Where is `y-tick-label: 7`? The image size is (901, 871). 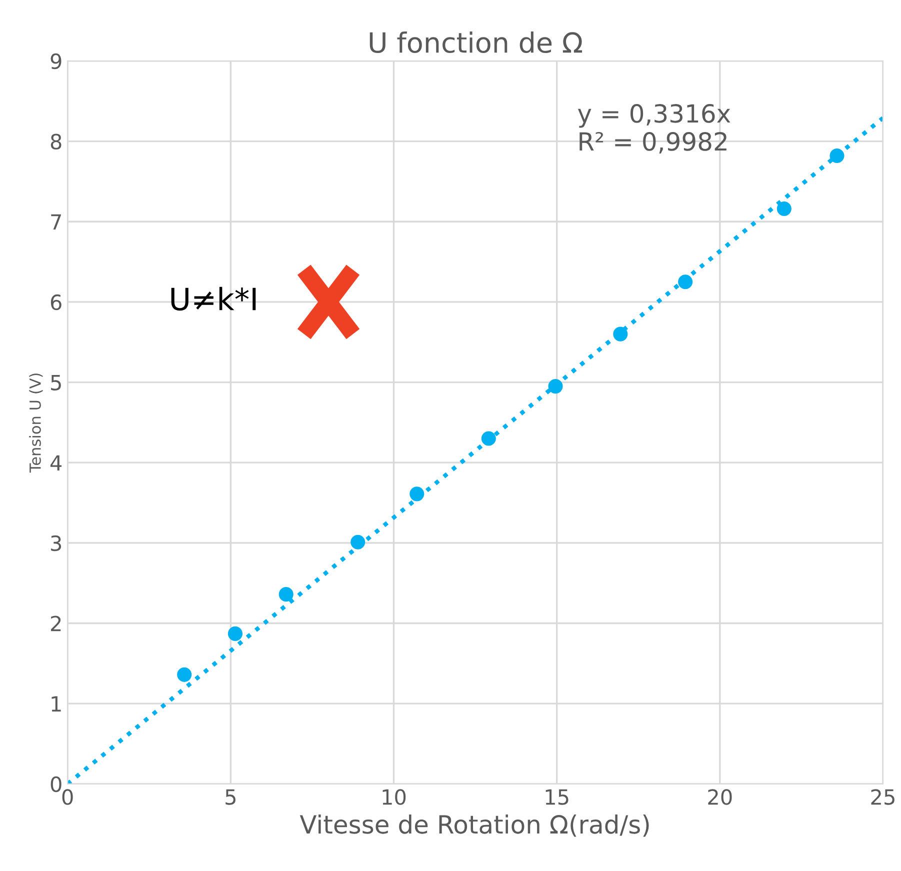 y-tick-label: 7 is located at coordinates (56, 222).